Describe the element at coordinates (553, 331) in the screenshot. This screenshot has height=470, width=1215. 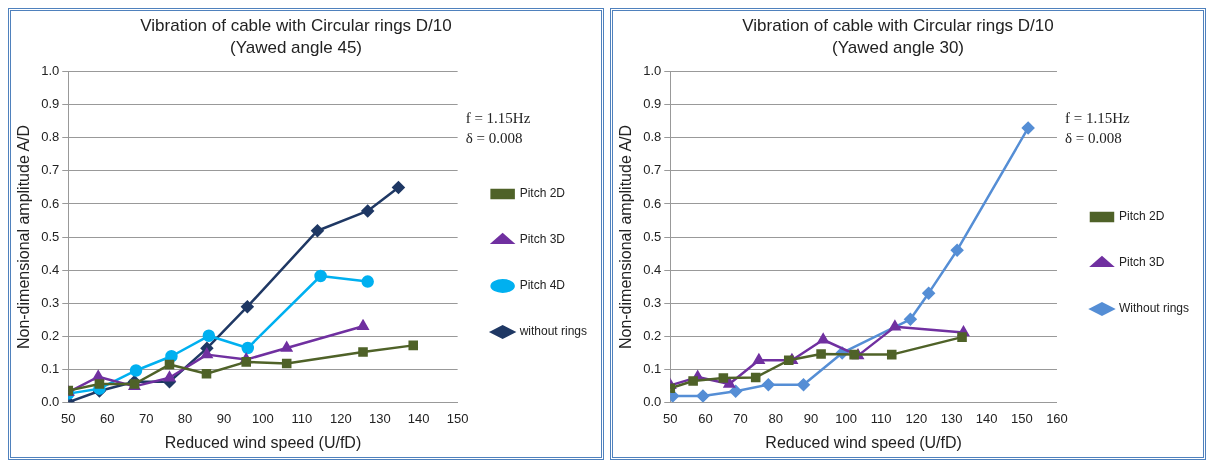
I see `legend-label: without rings` at that location.